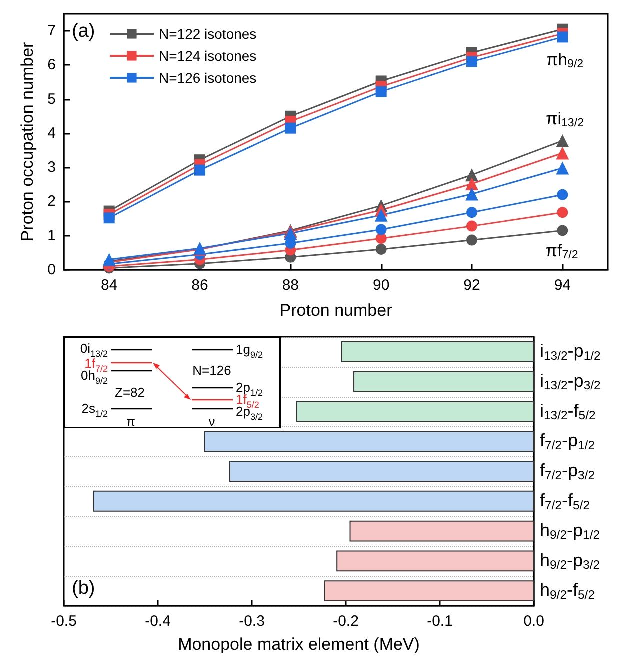 The image size is (628, 666). Describe the element at coordinates (52, 201) in the screenshot. I see `y-tick-label: 2` at that location.